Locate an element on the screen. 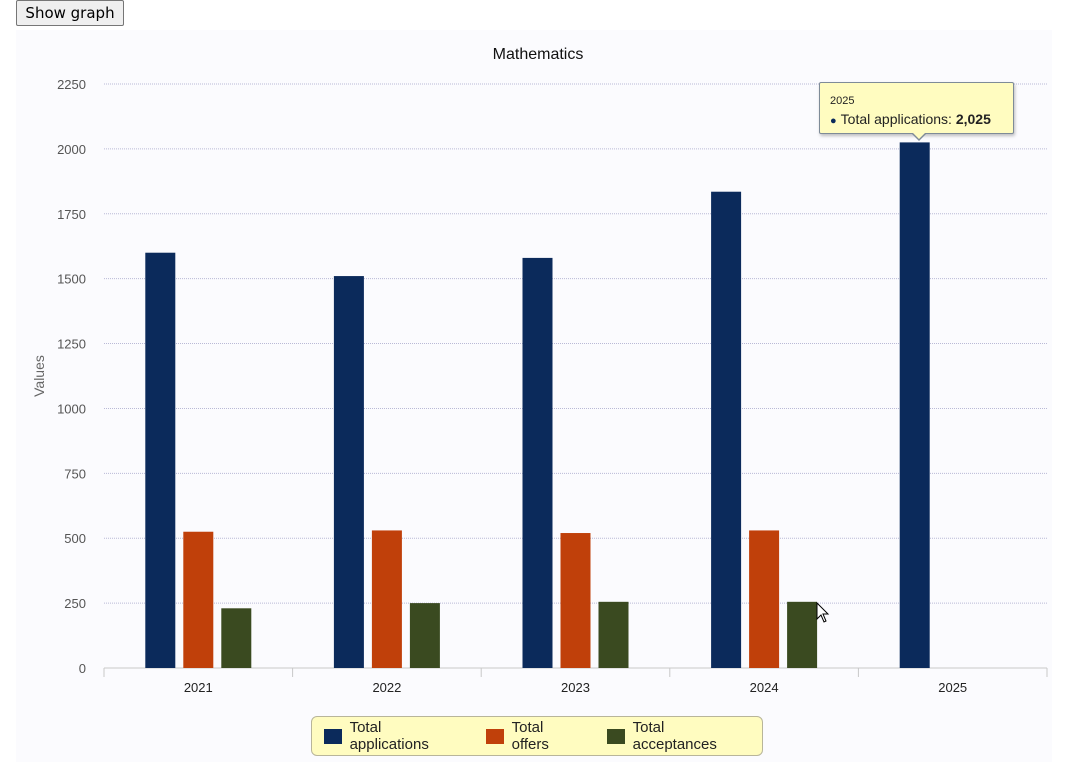 The height and width of the screenshot is (762, 1068). tooltip-line: ● Total applications: 2,025 is located at coordinates (921, 119).